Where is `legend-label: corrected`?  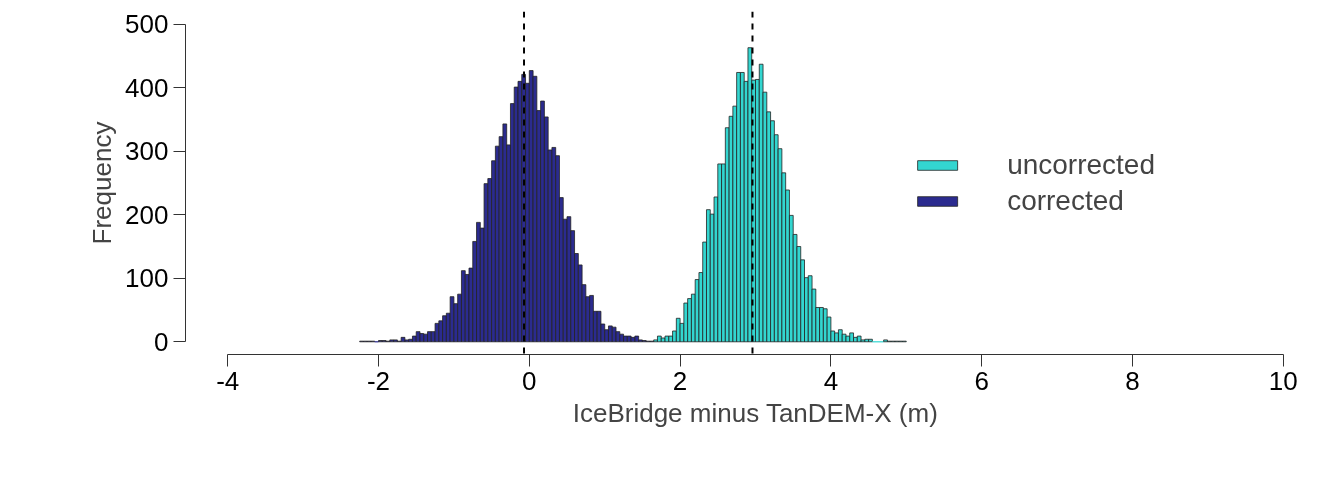 legend-label: corrected is located at coordinates (1065, 200).